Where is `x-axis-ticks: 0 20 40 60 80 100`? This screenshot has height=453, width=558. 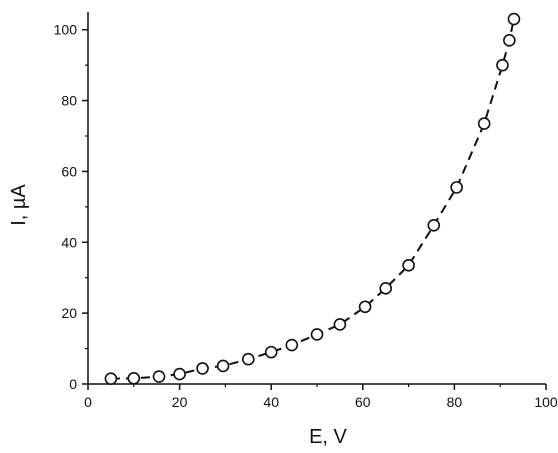 x-axis-ticks: 0 20 40 60 80 100 is located at coordinates (321, 397).